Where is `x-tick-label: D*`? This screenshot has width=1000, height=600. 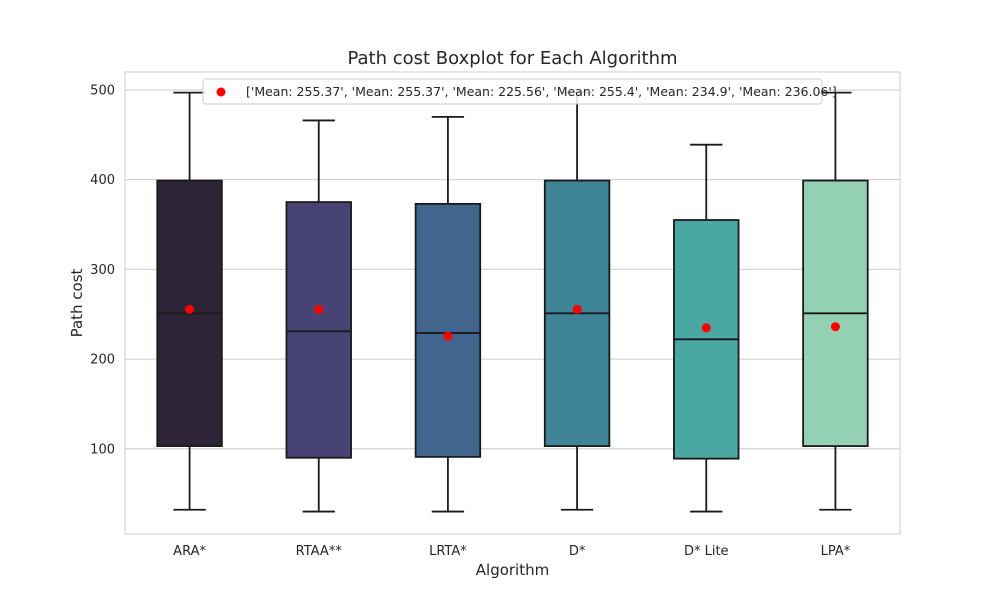
x-tick-label: D* is located at coordinates (577, 551).